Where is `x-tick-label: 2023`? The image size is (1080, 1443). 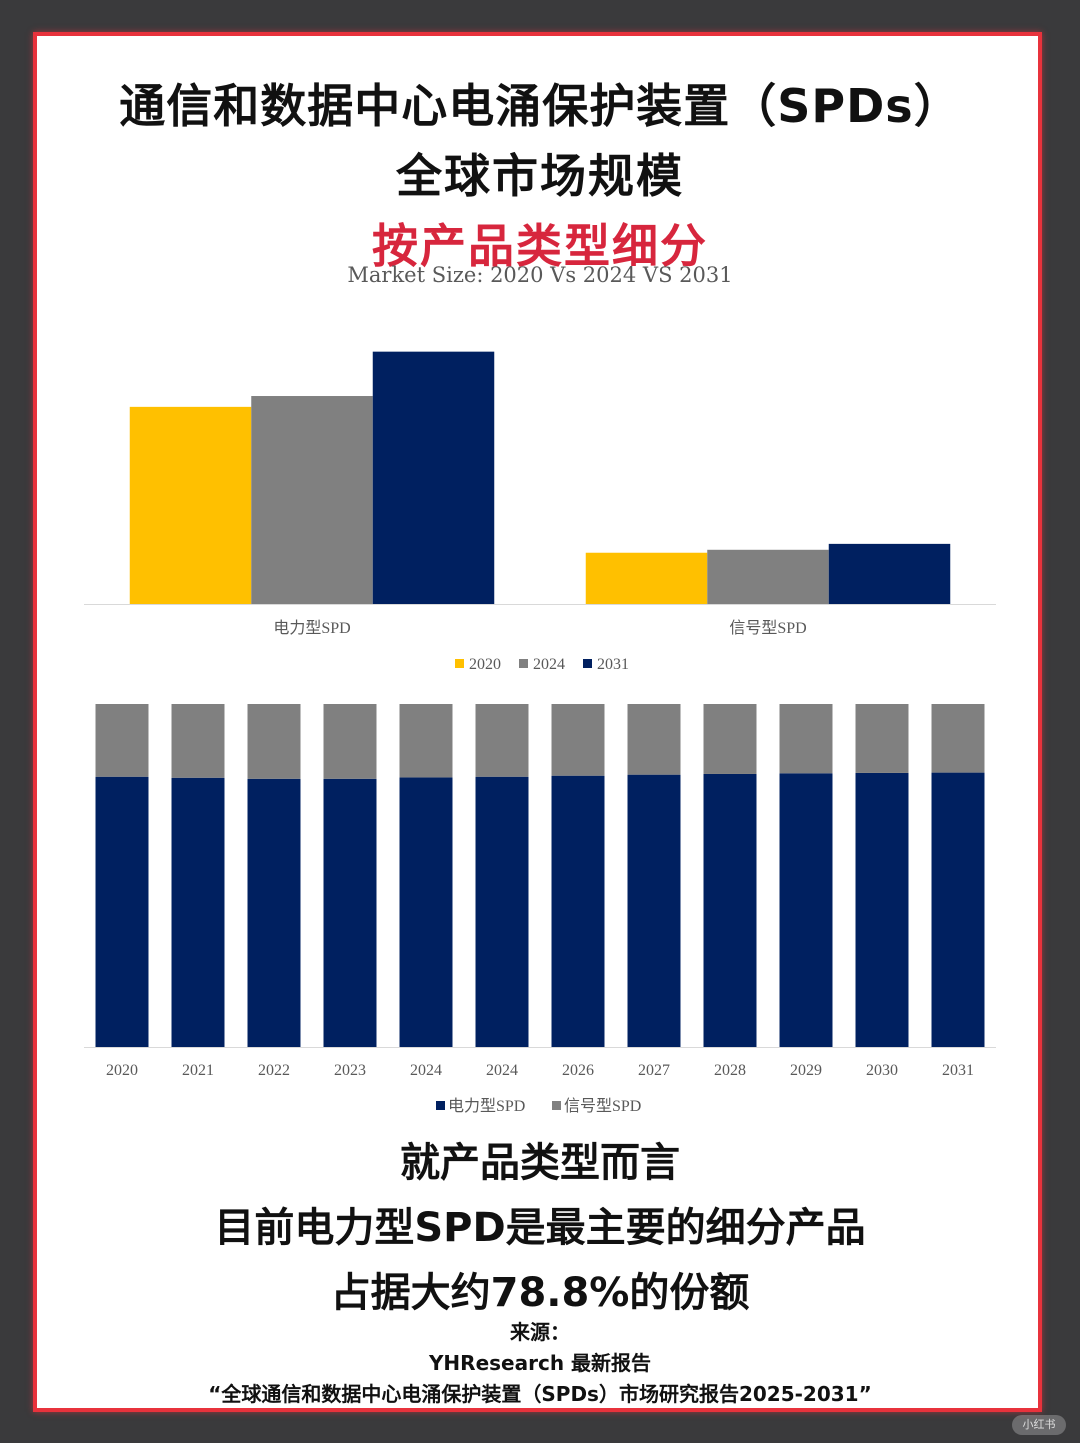 x-tick-label: 2023 is located at coordinates (350, 1070).